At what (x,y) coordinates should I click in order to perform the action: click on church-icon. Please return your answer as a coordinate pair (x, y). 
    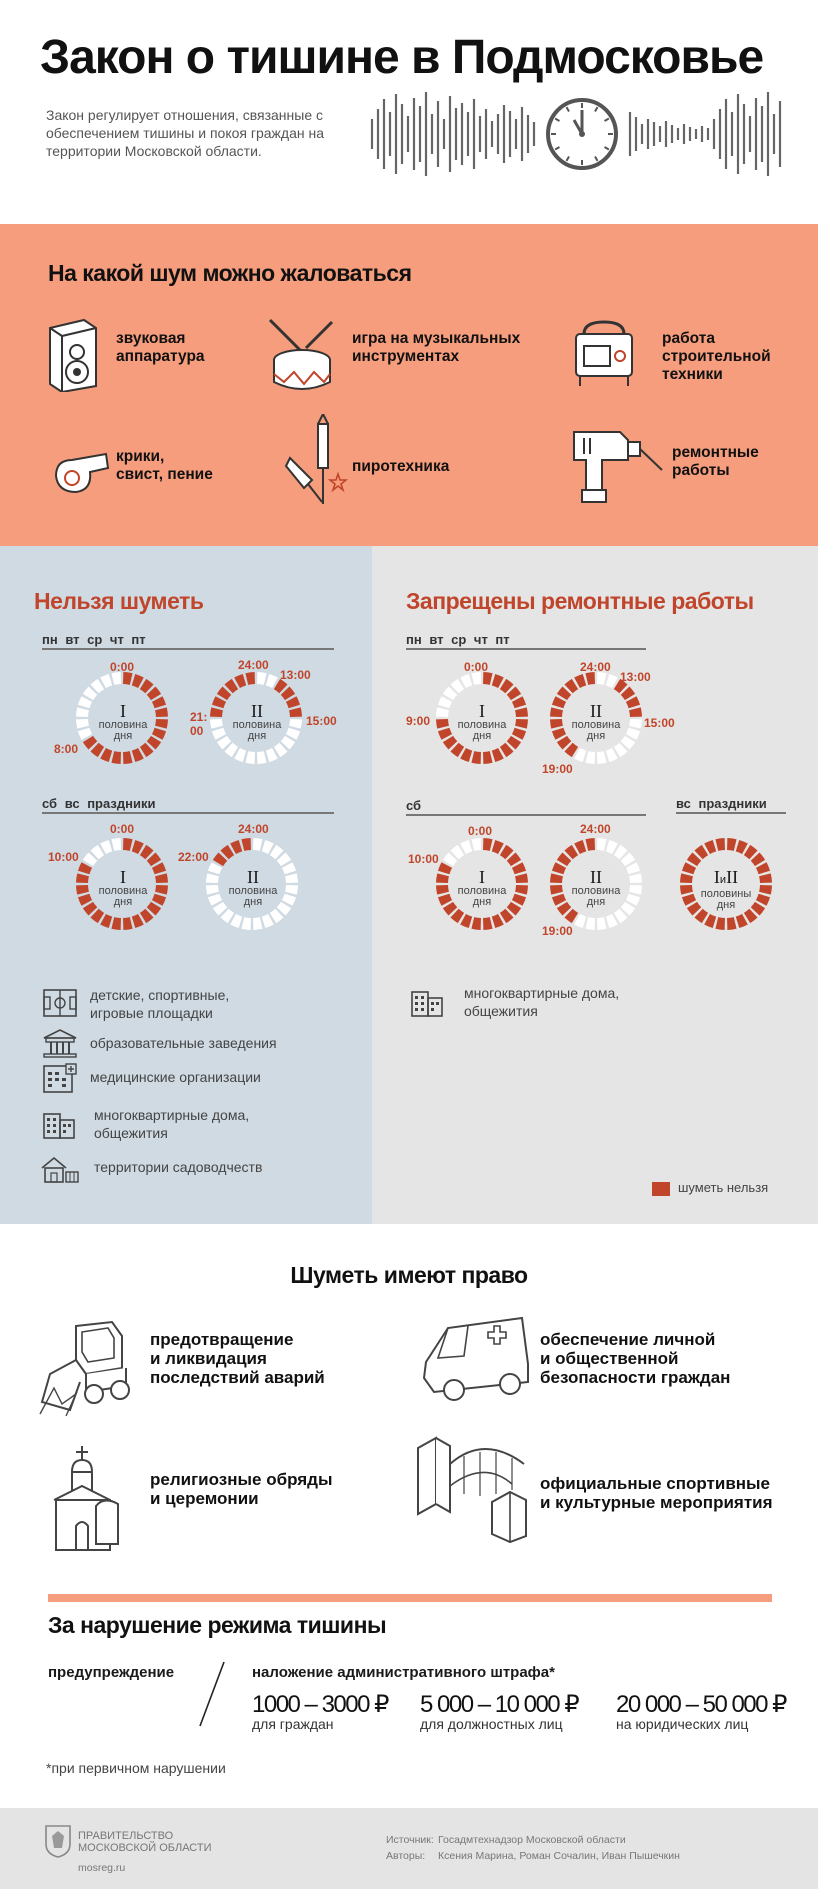
    Looking at the image, I should click on (86, 1498).